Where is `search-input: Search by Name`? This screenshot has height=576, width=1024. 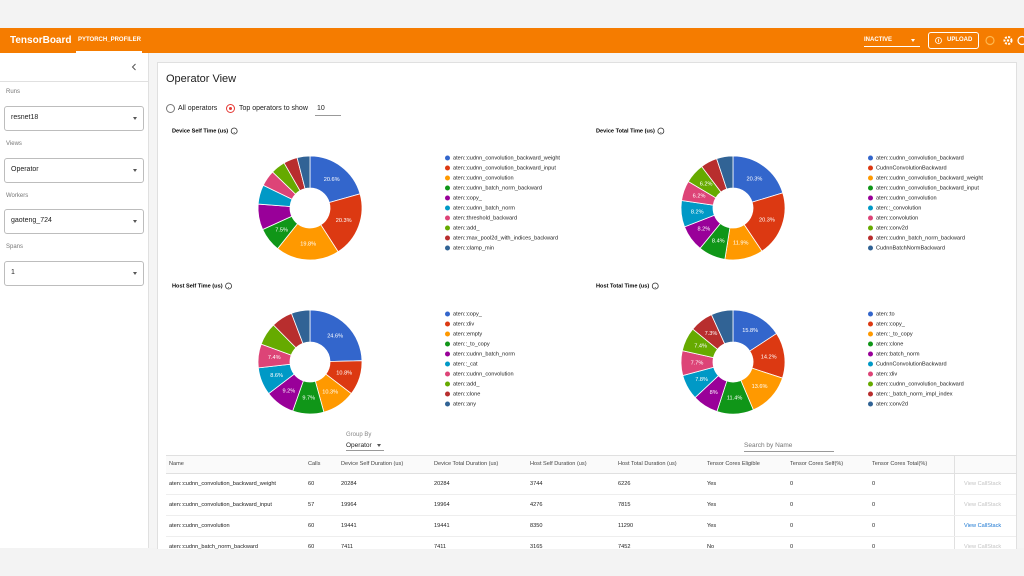 search-input: Search by Name is located at coordinates (768, 445).